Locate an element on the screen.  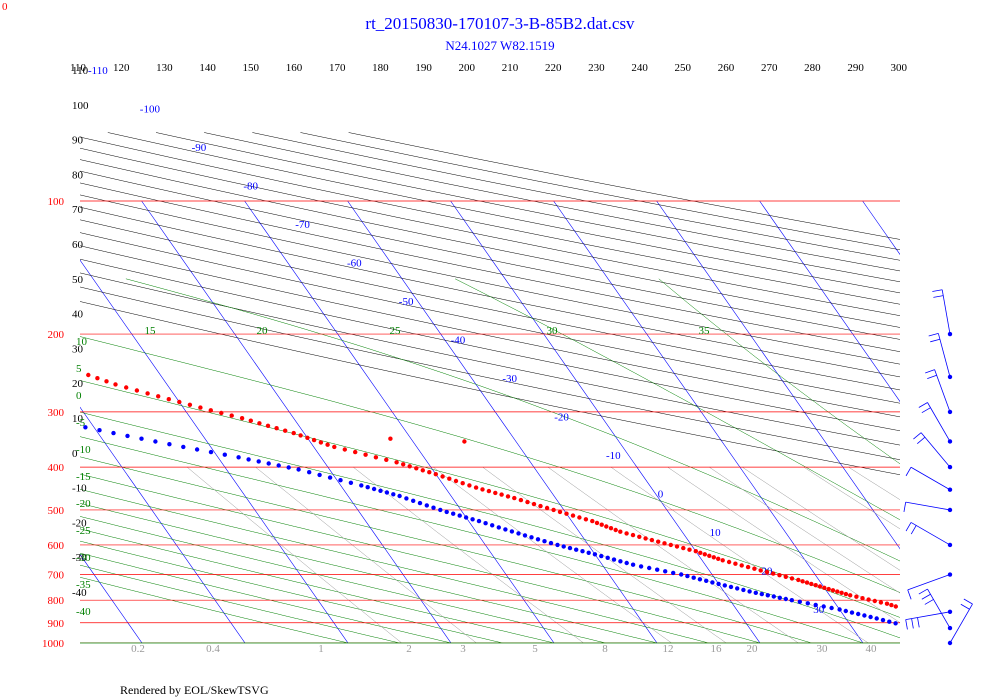
mixing-ratio-line is located at coordinates (739, 554).